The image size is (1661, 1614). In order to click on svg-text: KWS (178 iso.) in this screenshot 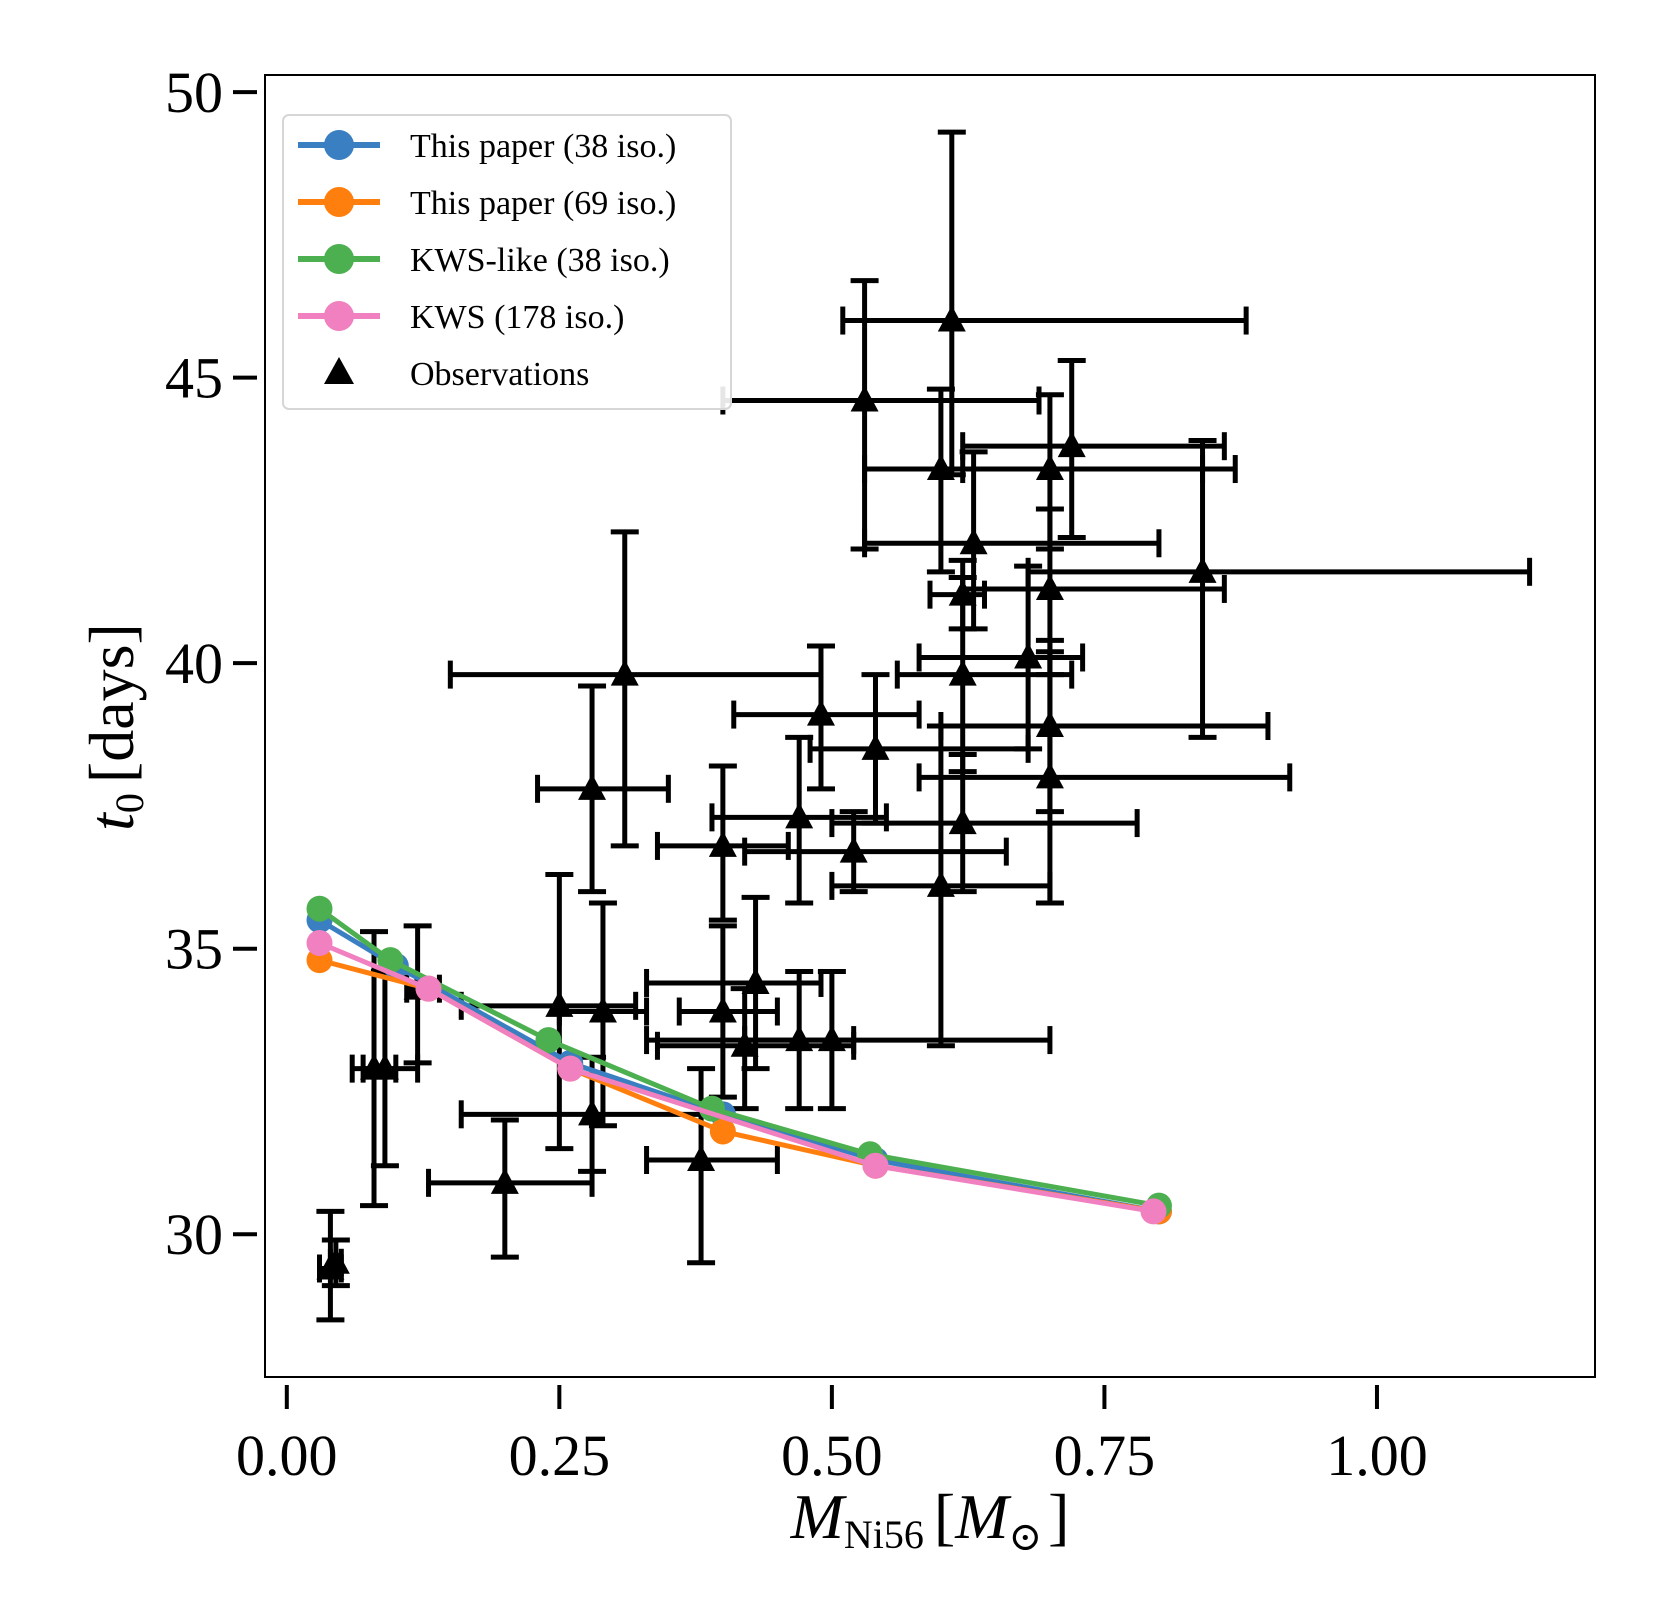, I will do `click(517, 317)`.